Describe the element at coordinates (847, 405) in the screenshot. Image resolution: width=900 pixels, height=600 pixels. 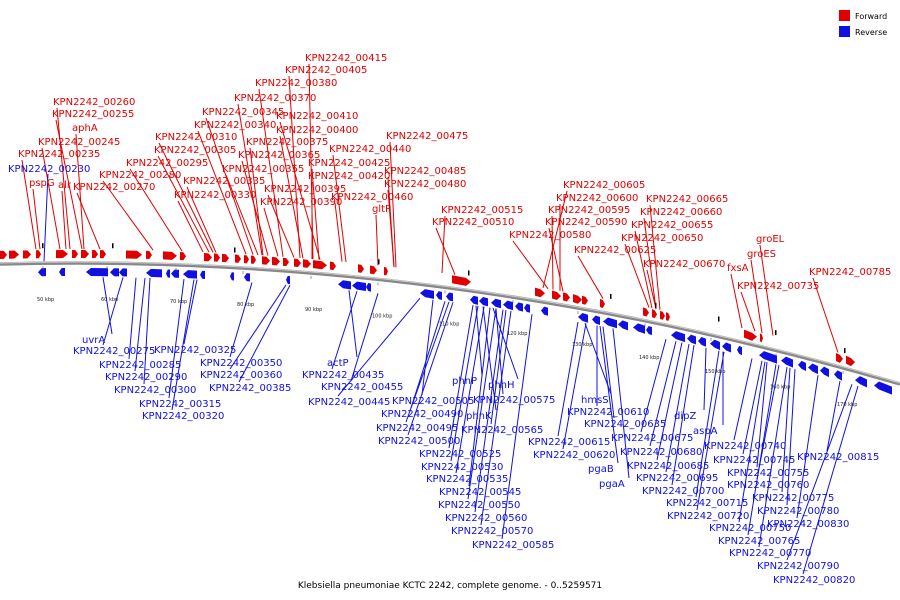
I see `ruler-tick-label: 170 kbp` at that location.